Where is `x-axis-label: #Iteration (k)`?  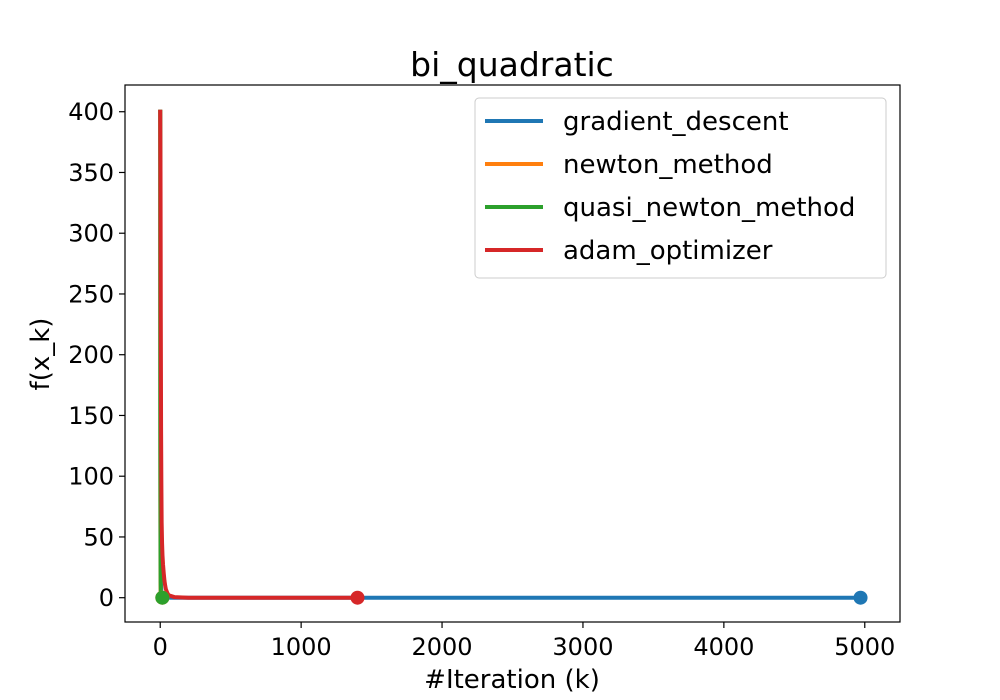
x-axis-label: #Iteration (k) is located at coordinates (512, 680).